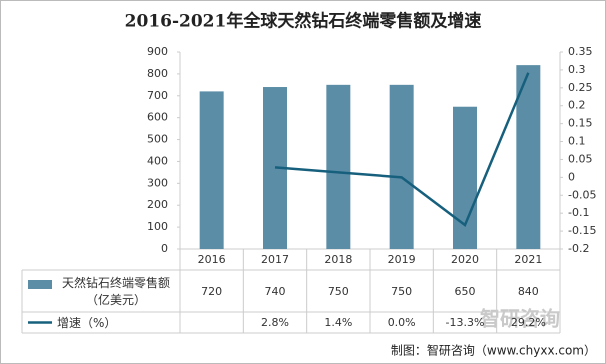 The image size is (606, 364). What do you see at coordinates (580, 158) in the screenshot?
I see `y2-tick-label: 0.05` at bounding box center [580, 158].